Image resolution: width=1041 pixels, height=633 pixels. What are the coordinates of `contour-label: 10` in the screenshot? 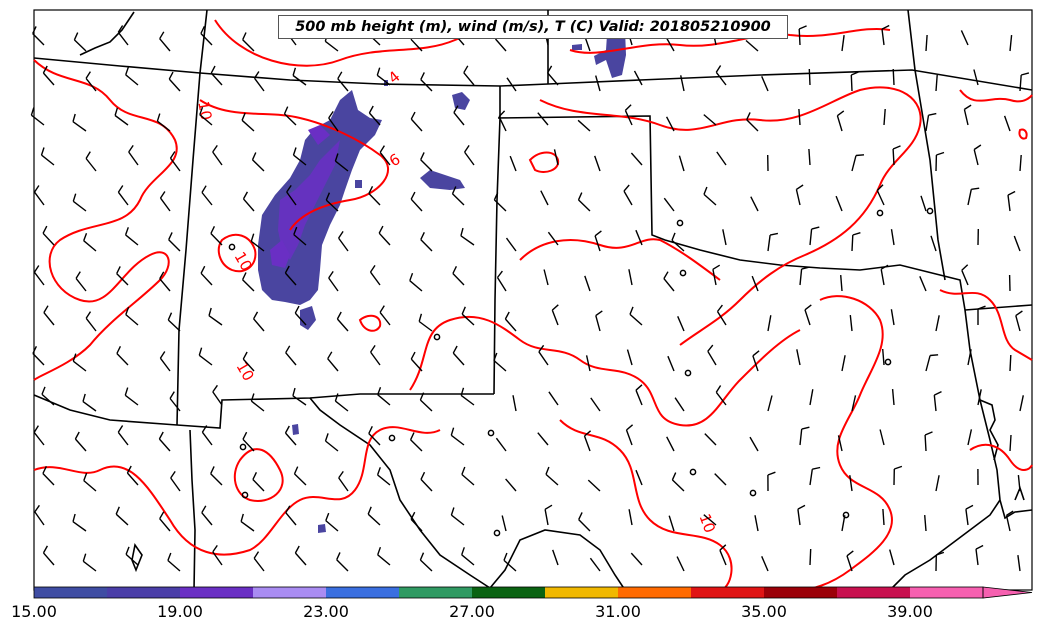 It's located at (706, 523).